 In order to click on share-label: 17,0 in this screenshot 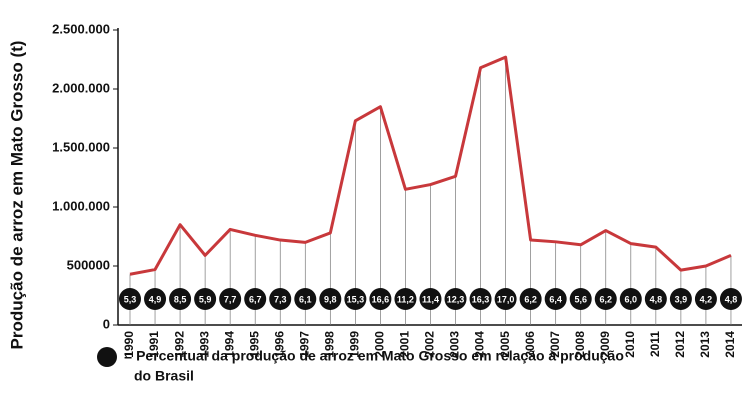, I will do `click(506, 299)`.